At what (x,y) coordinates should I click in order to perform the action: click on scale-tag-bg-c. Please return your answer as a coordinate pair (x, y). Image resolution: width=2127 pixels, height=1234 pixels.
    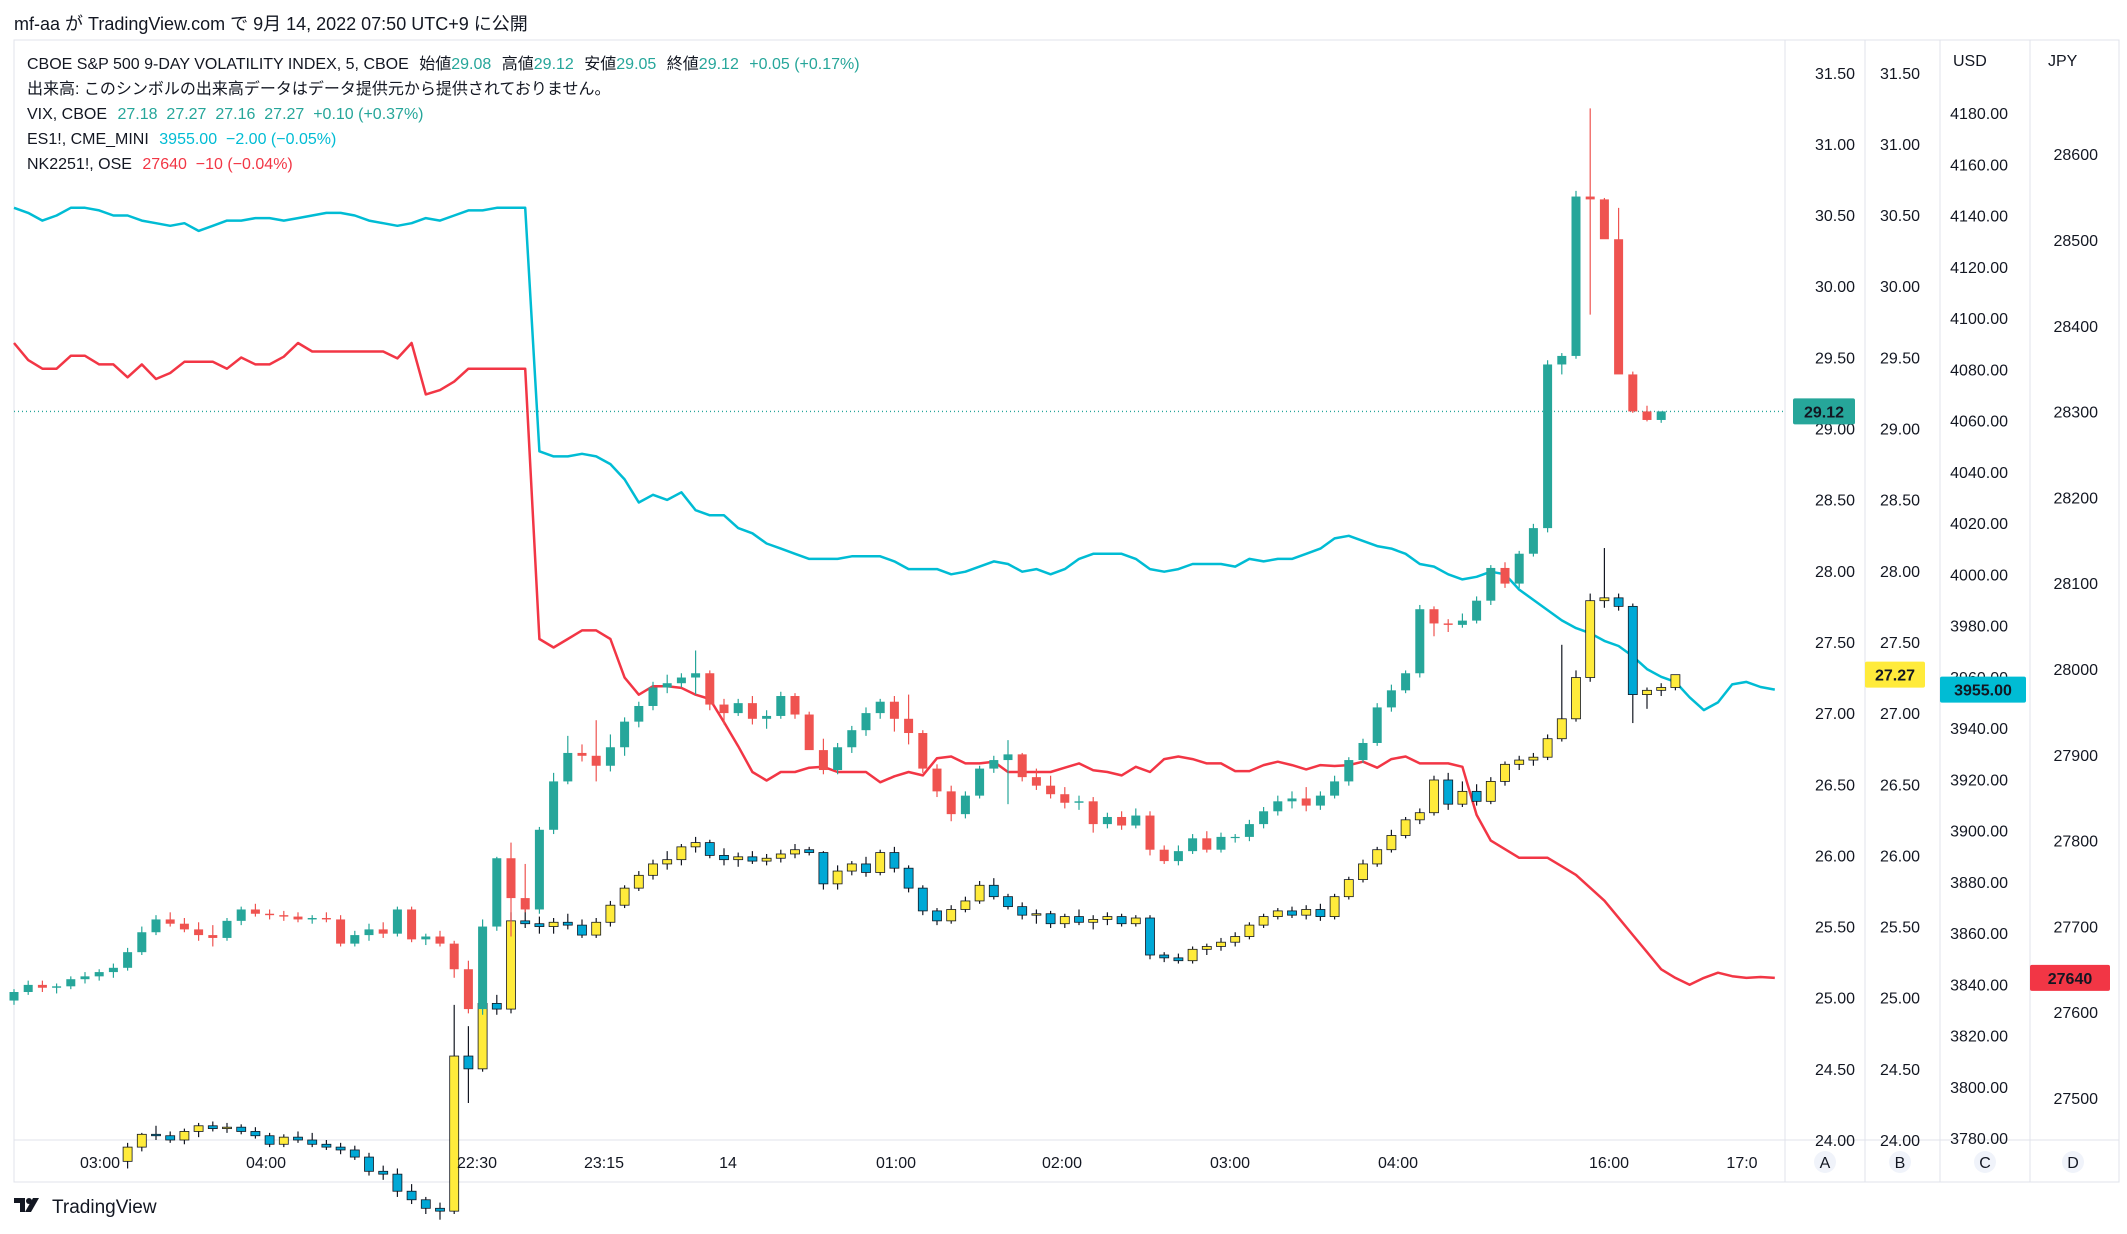
    Looking at the image, I should click on (1985, 1162).